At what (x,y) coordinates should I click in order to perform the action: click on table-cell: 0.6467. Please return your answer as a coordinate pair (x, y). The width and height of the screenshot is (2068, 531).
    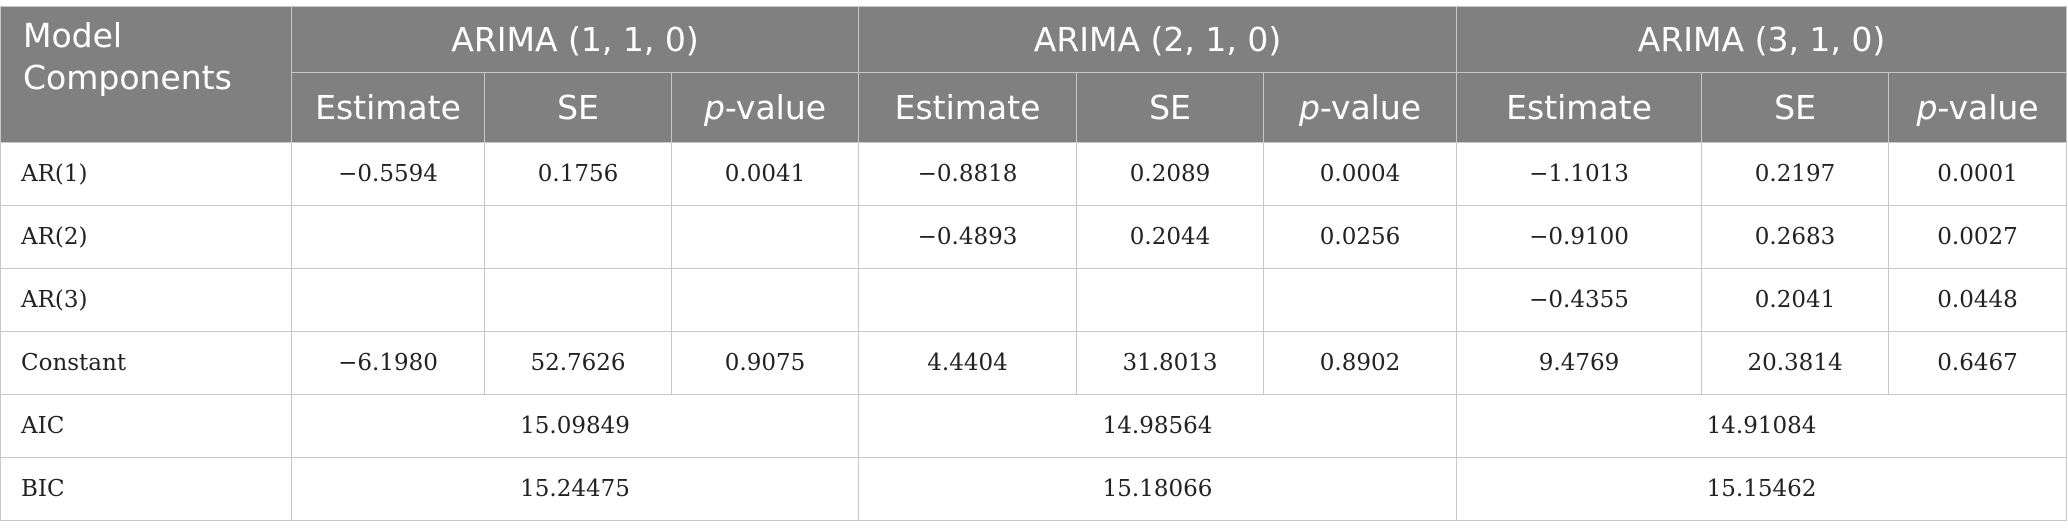
    Looking at the image, I should click on (1978, 363).